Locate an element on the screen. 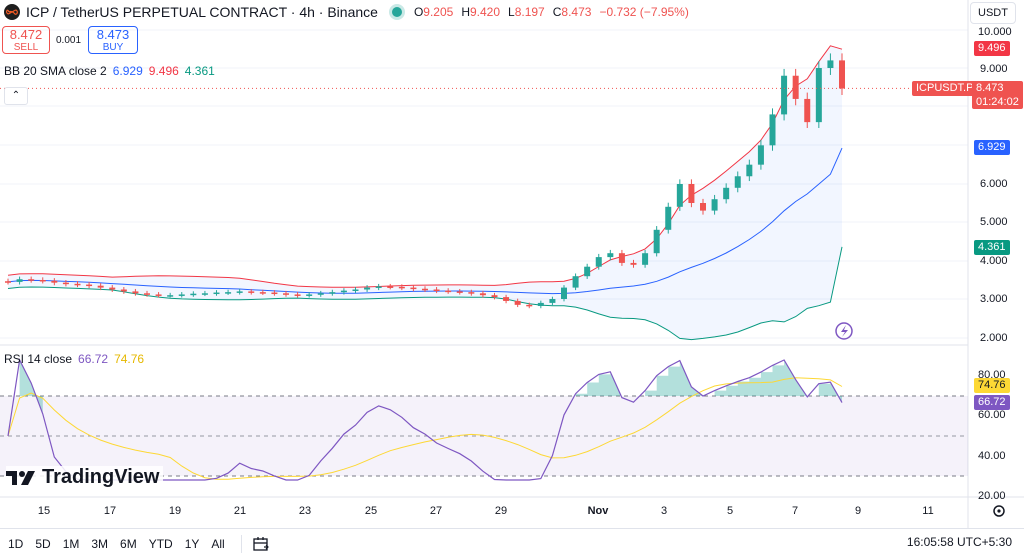  rsi-overbought-fill is located at coordinates (431, 387).